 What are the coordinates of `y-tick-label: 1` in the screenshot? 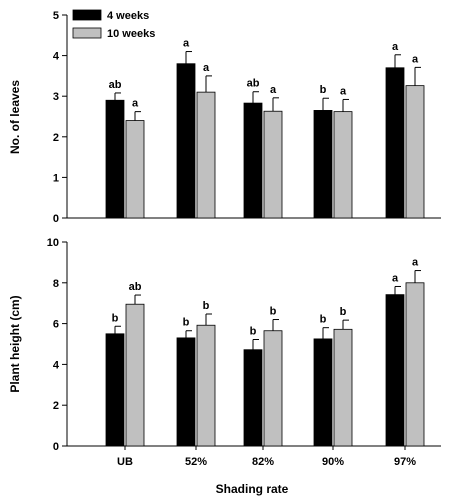 It's located at (56, 178).